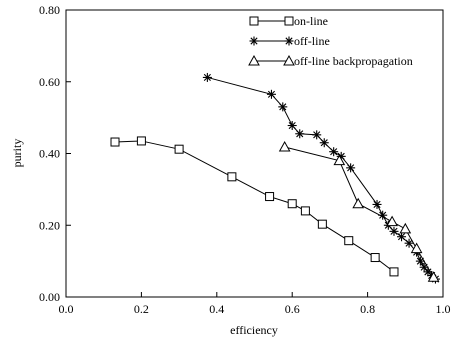 The width and height of the screenshot is (455, 339). Describe the element at coordinates (49, 10) in the screenshot. I see `y-tick-label: 0.80` at that location.